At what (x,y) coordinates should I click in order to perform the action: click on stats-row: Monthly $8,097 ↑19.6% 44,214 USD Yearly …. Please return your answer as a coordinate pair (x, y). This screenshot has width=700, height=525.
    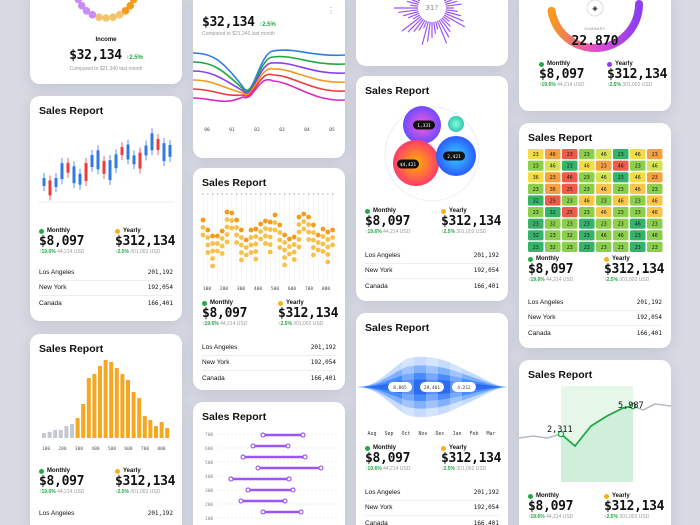
    Looking at the image, I should click on (107, 241).